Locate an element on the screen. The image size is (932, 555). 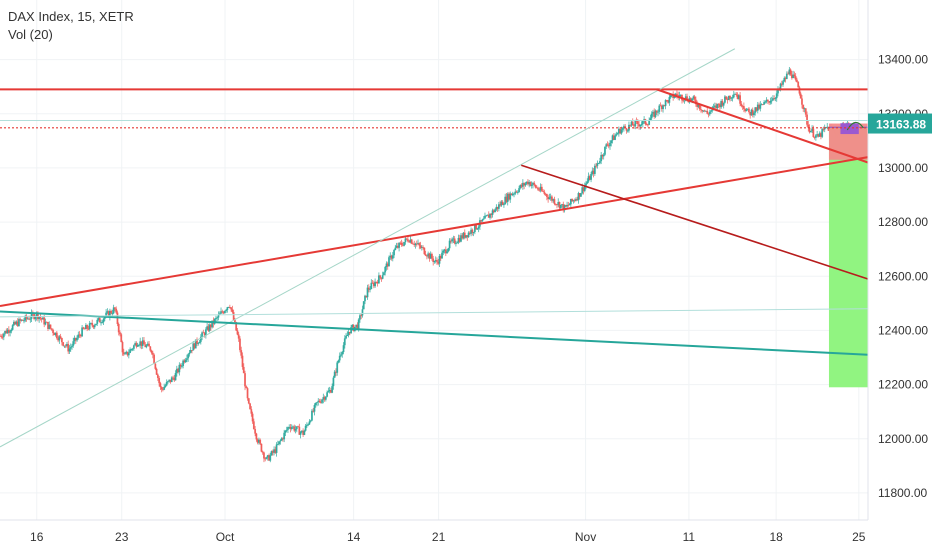
symbol-legend: DAX Index, 15, XETR is located at coordinates (71, 16).